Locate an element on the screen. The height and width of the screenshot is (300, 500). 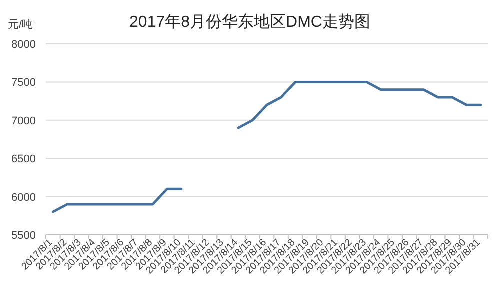
y-tick-label: 7500 is located at coordinates (24, 83).